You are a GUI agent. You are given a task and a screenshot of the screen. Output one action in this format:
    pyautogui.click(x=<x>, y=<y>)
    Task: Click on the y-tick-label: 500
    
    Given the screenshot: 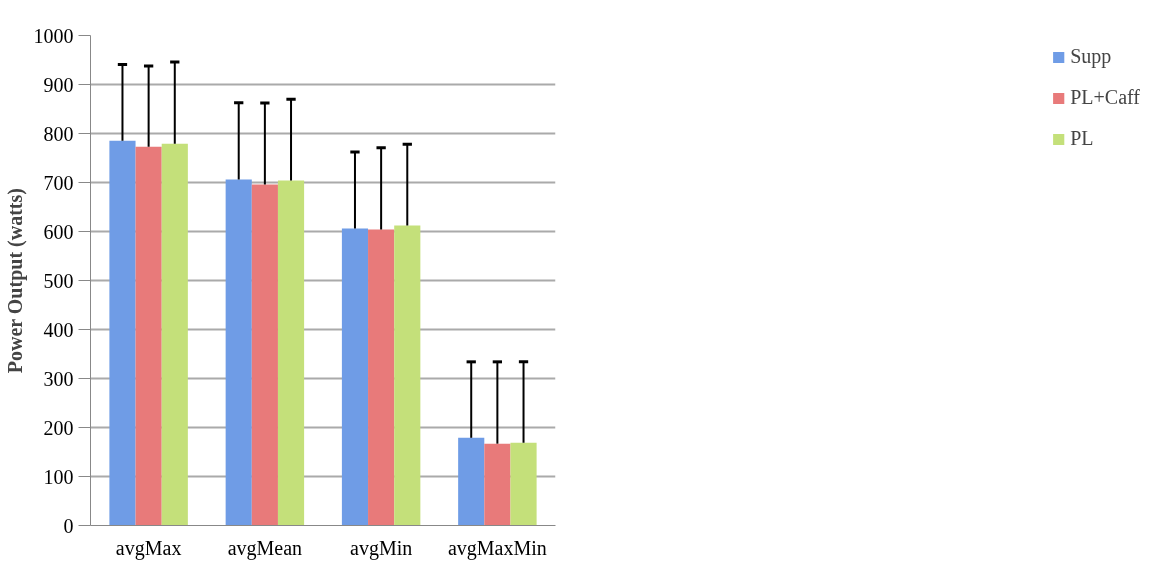 What is the action you would take?
    pyautogui.click(x=58, y=280)
    